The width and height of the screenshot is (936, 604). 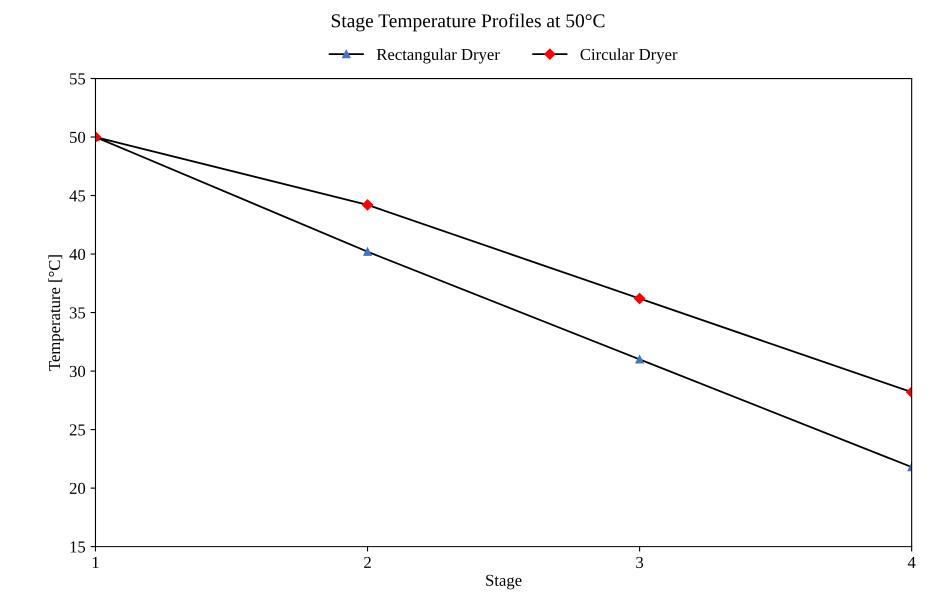 I want to click on x-tick-label: 3, so click(x=640, y=562).